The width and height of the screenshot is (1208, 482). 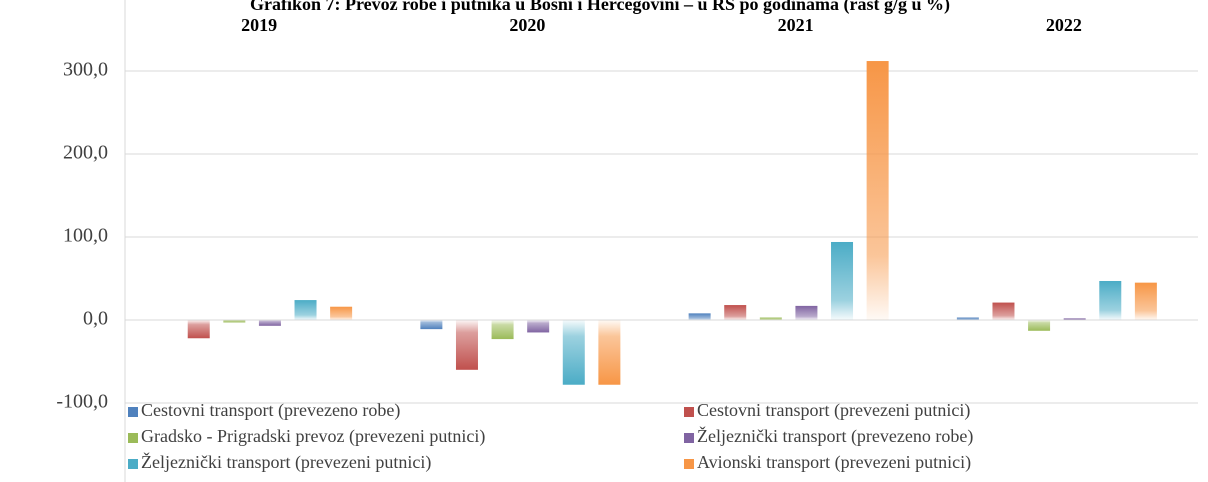 What do you see at coordinates (259, 25) in the screenshot?
I see `category-label: 2019` at bounding box center [259, 25].